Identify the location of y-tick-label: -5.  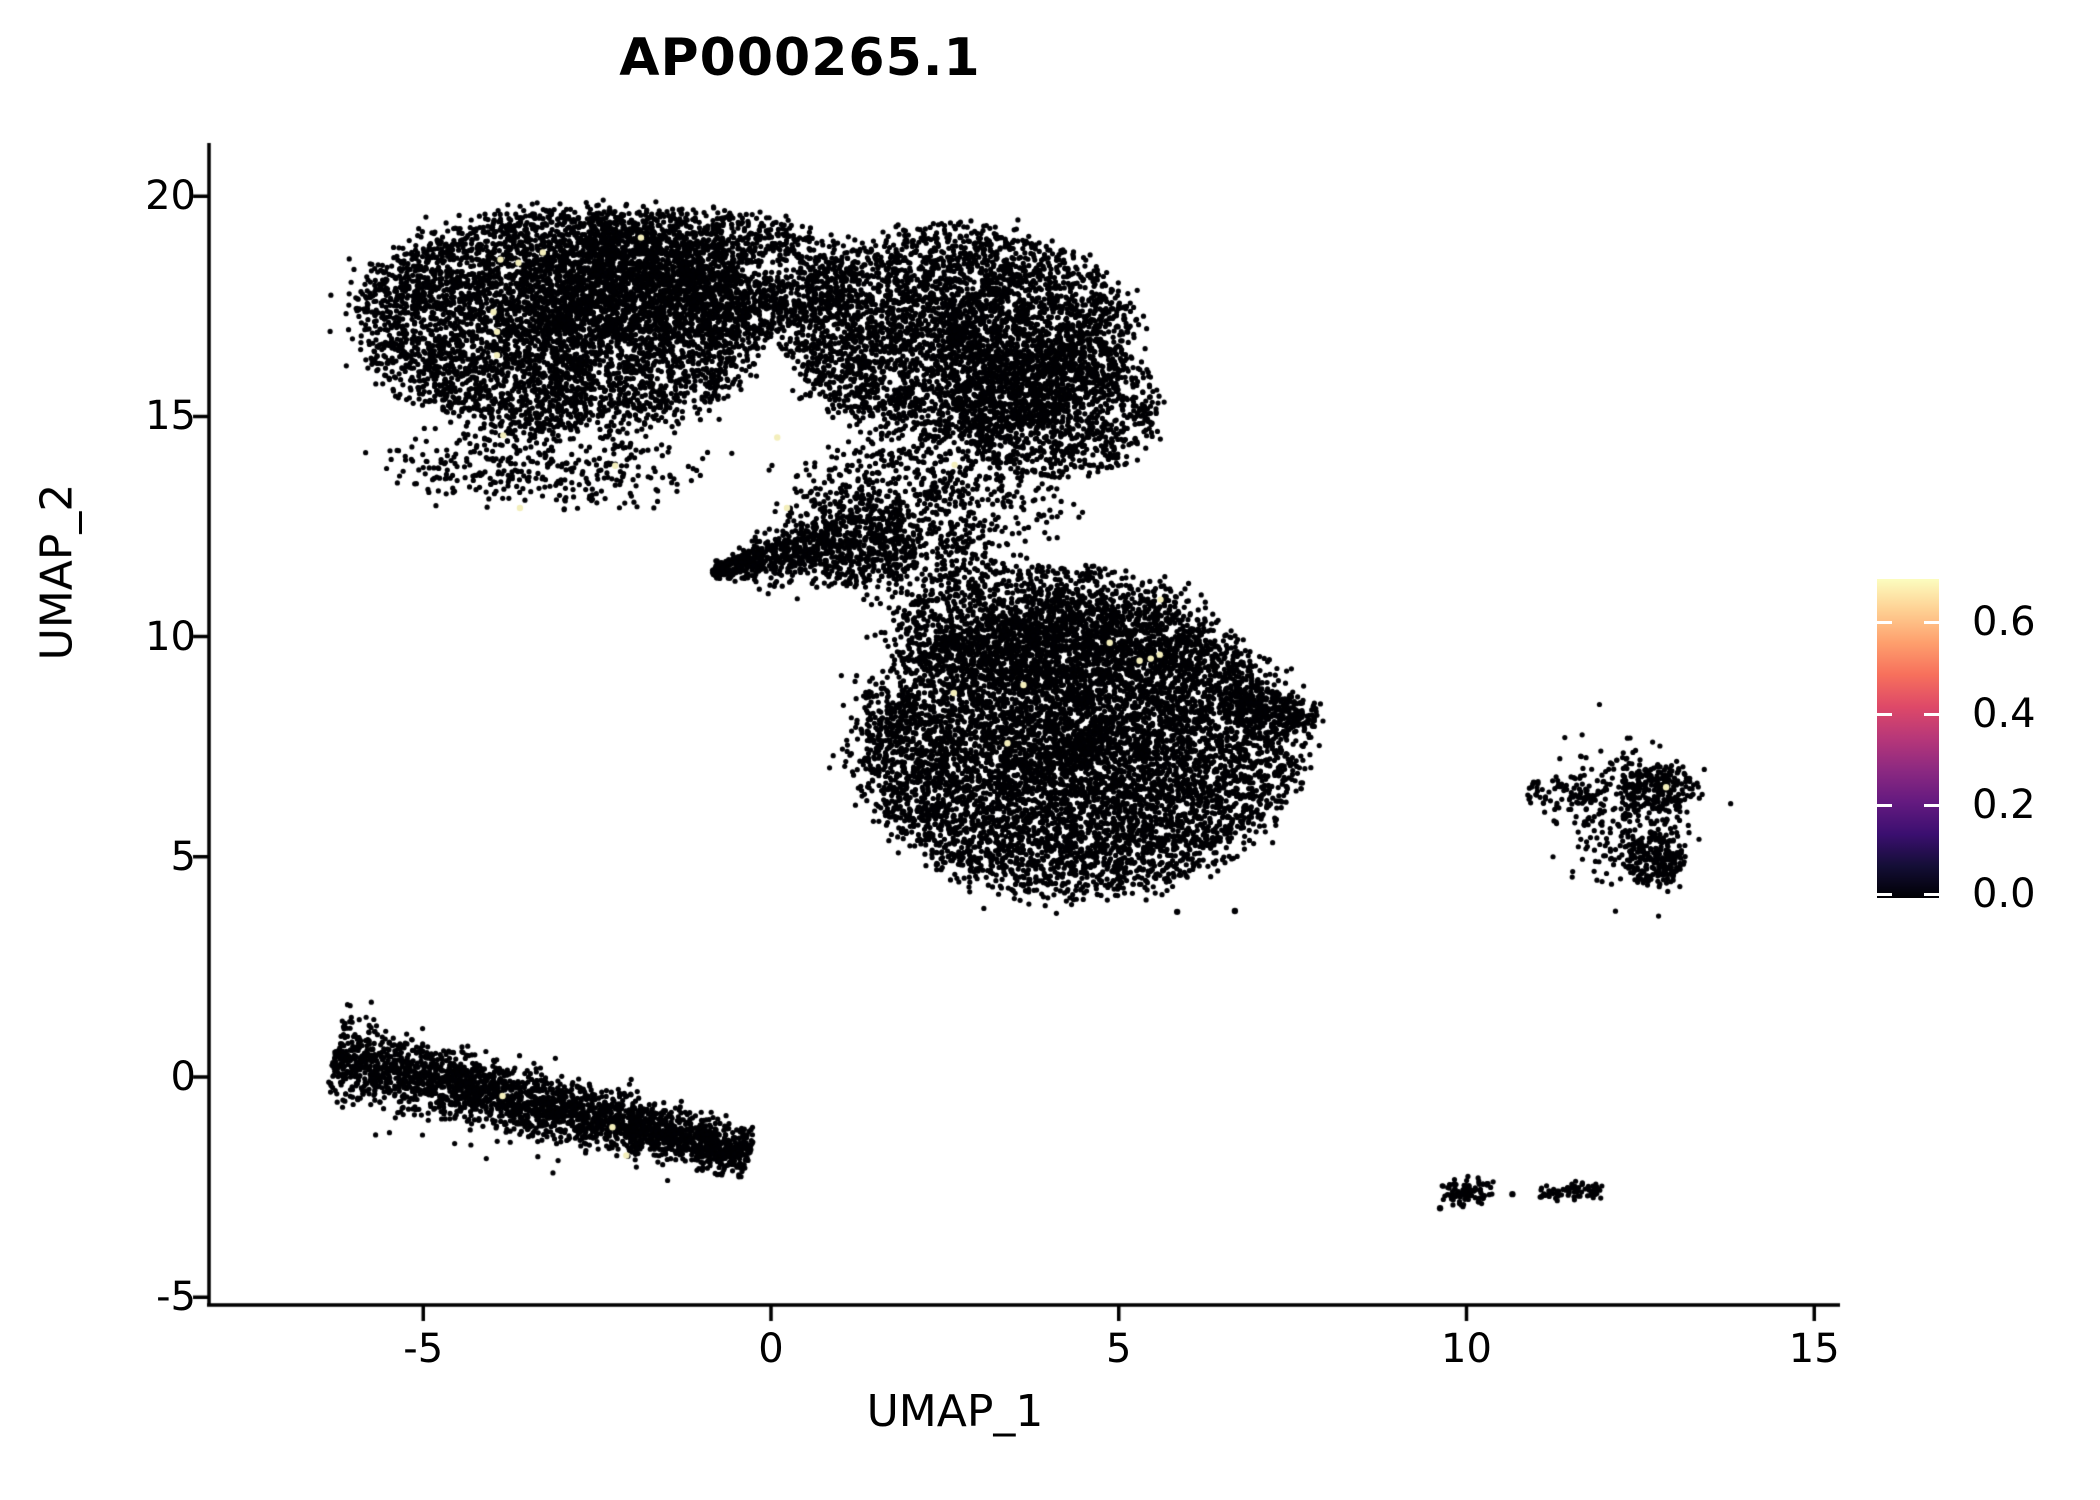
(176, 1297).